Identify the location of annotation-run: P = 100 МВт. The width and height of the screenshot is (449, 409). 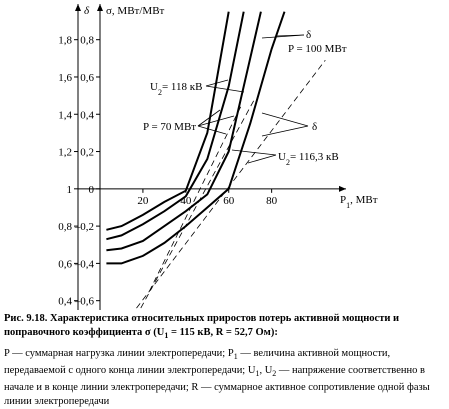
(317, 49).